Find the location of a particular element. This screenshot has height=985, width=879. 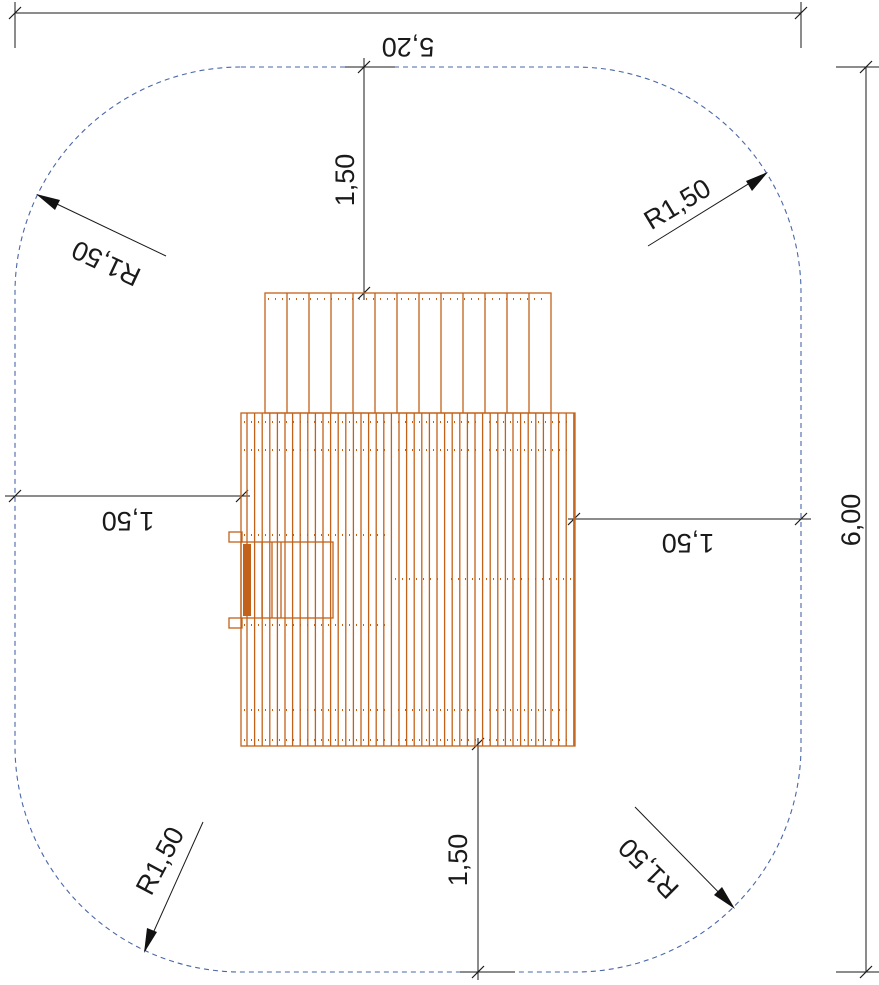

overall-width-dimension: 5,20 is located at coordinates (408, 32).